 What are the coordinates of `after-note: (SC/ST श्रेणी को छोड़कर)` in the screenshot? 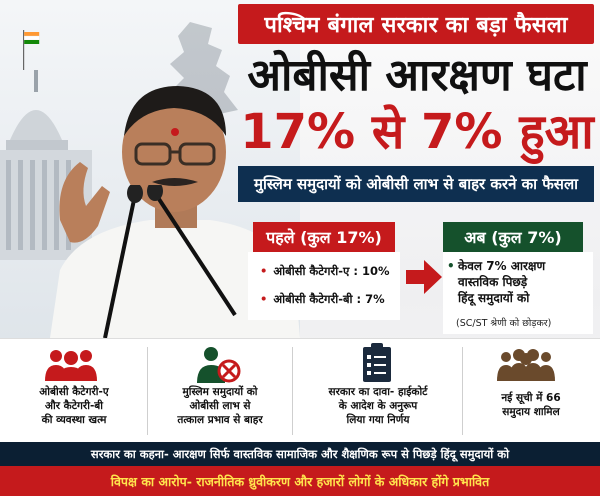 It's located at (504, 323).